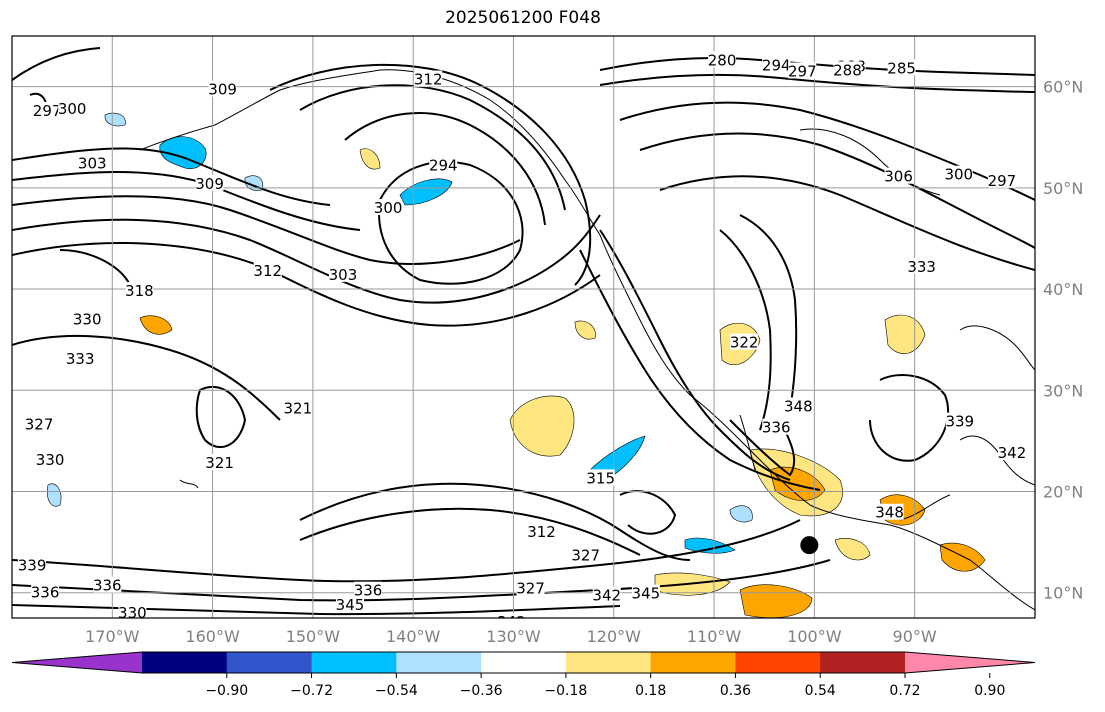  I want to click on colorbar-tick-label: 0.72, so click(904, 691).